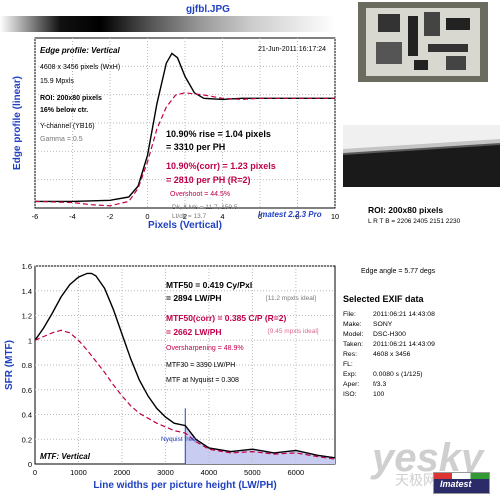 The height and width of the screenshot is (500, 500). What do you see at coordinates (122, 472) in the screenshot?
I see `mtf-x-tick: 2000` at bounding box center [122, 472].